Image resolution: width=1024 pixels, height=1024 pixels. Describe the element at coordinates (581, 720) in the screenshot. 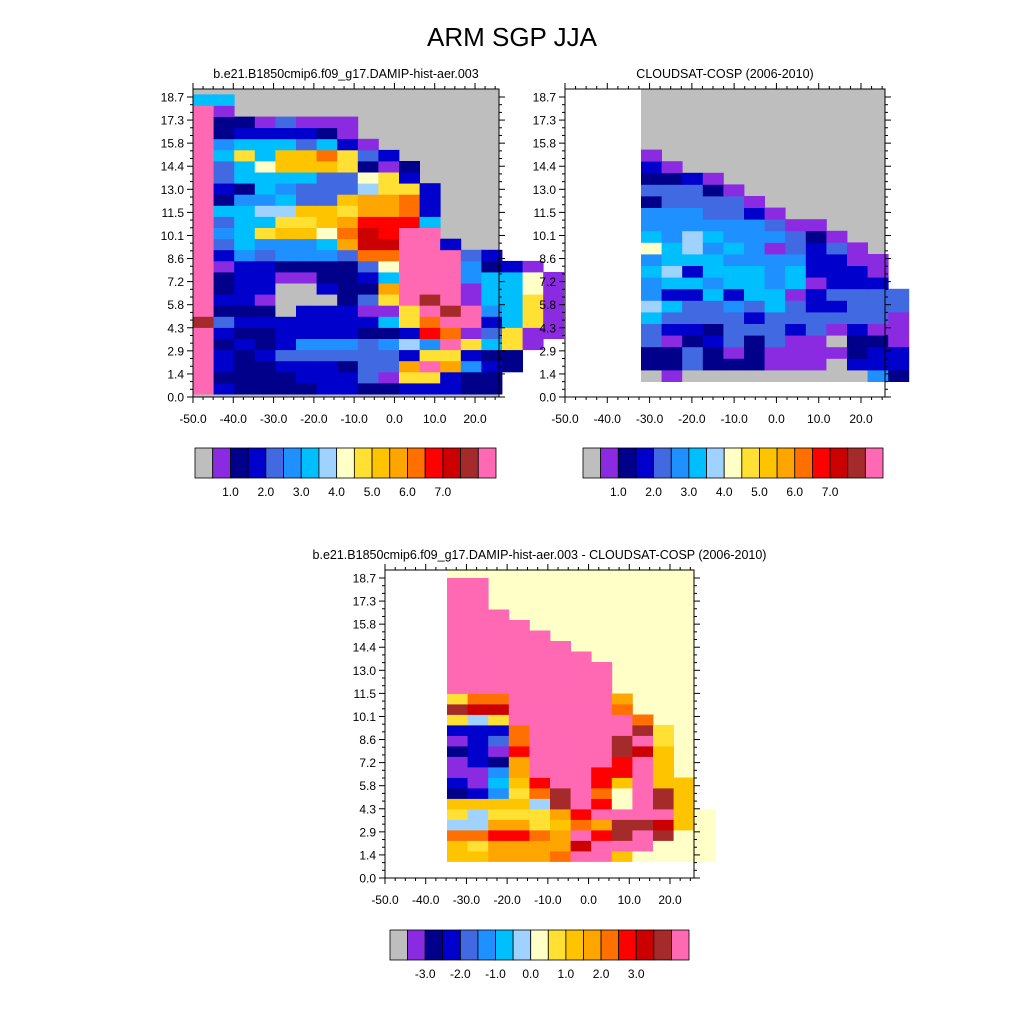

I see `heatmap-cells` at that location.